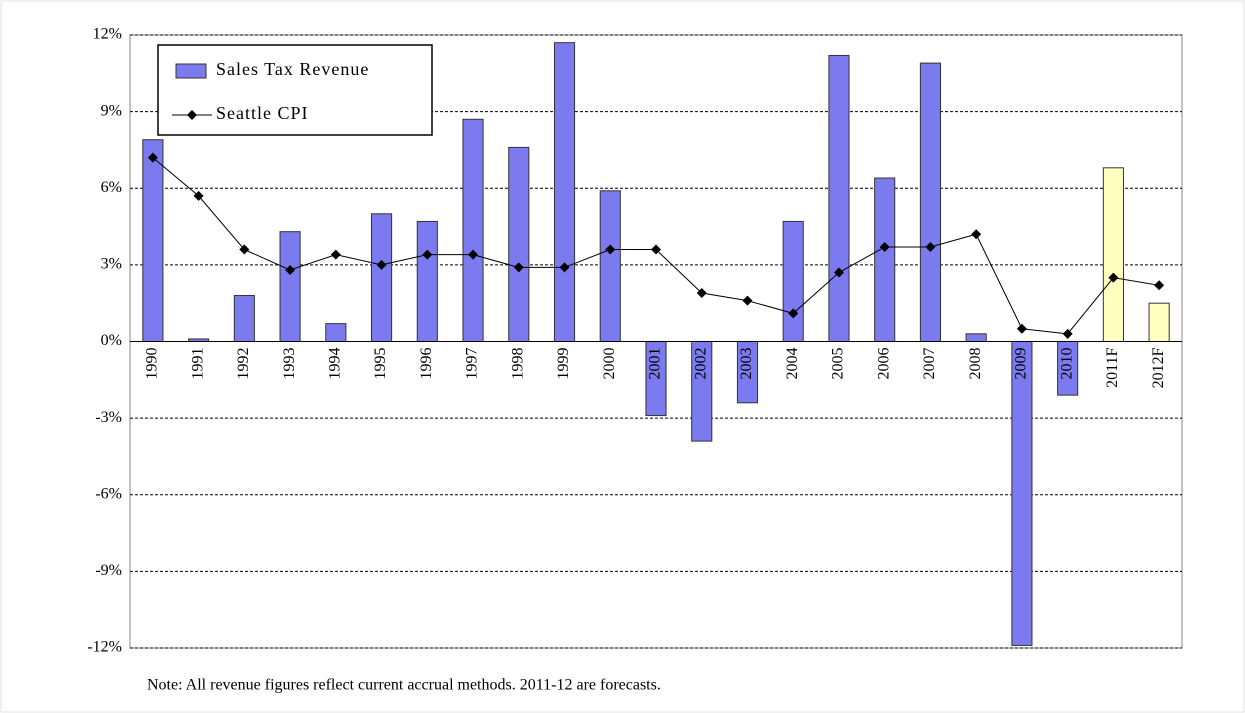 Image resolution: width=1245 pixels, height=713 pixels. What do you see at coordinates (191, 71) in the screenshot?
I see `legend-swatch` at bounding box center [191, 71].